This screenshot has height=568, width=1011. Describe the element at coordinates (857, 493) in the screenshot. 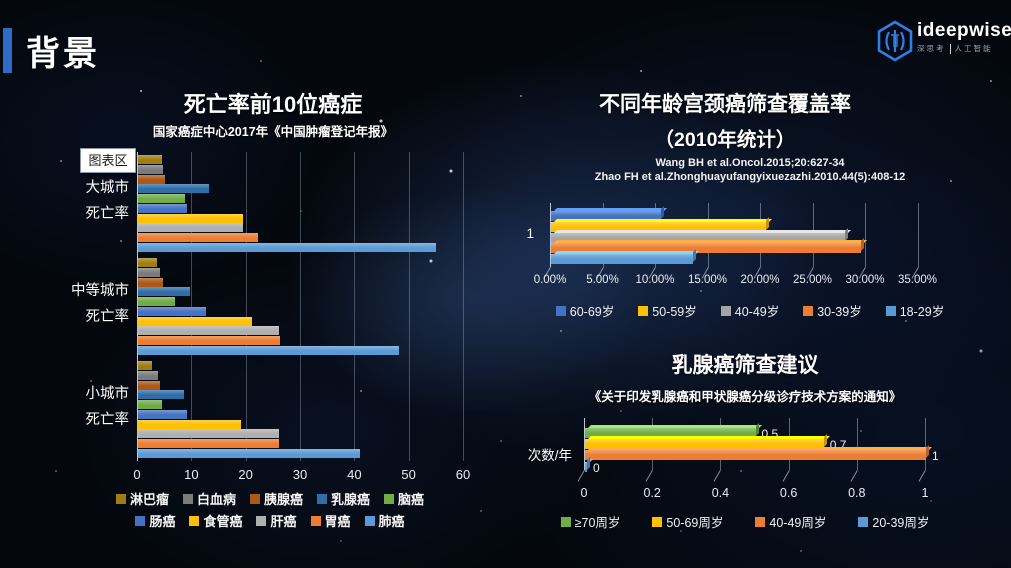

I see `x-axis-tick-label: 0.8` at that location.